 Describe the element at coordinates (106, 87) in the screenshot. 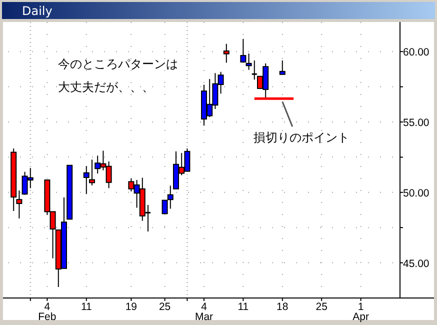

I see `annotation: 大丈夫だが、、、` at that location.